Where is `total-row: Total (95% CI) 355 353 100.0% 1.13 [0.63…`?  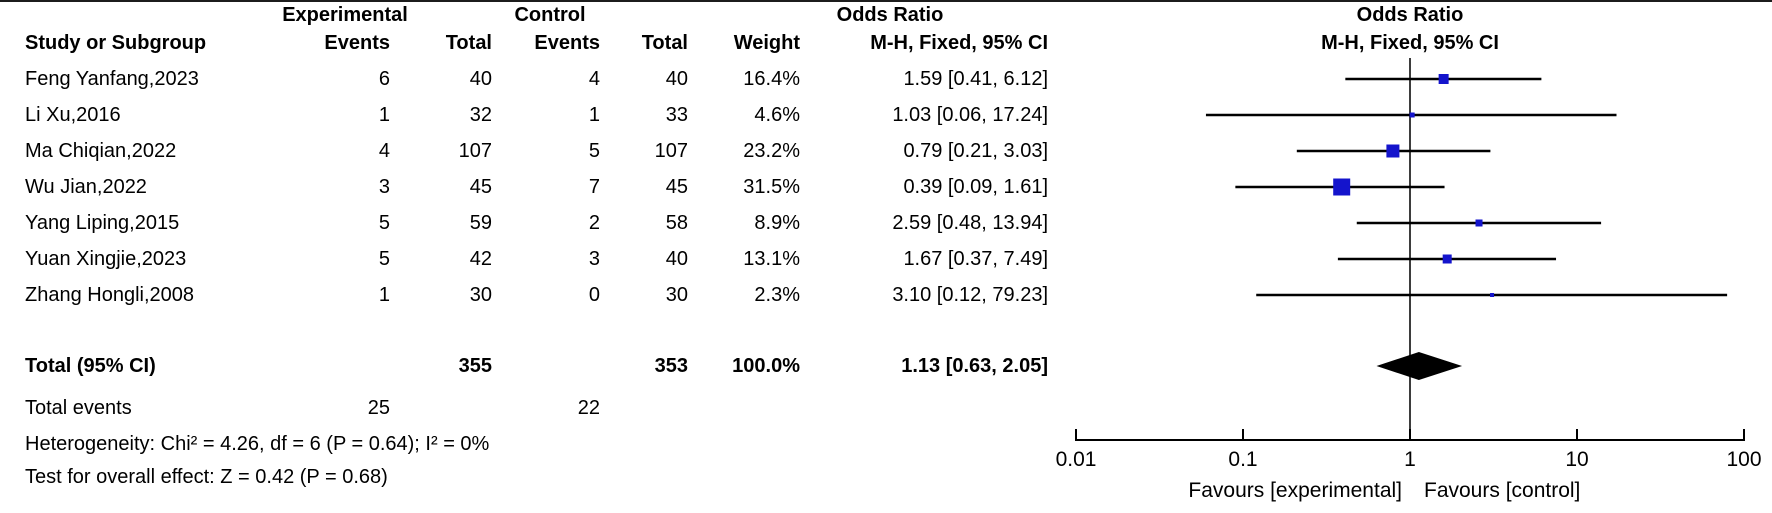 total-row: Total (95% CI) 355 353 100.0% 1.13 [0.63… is located at coordinates (530, 366).